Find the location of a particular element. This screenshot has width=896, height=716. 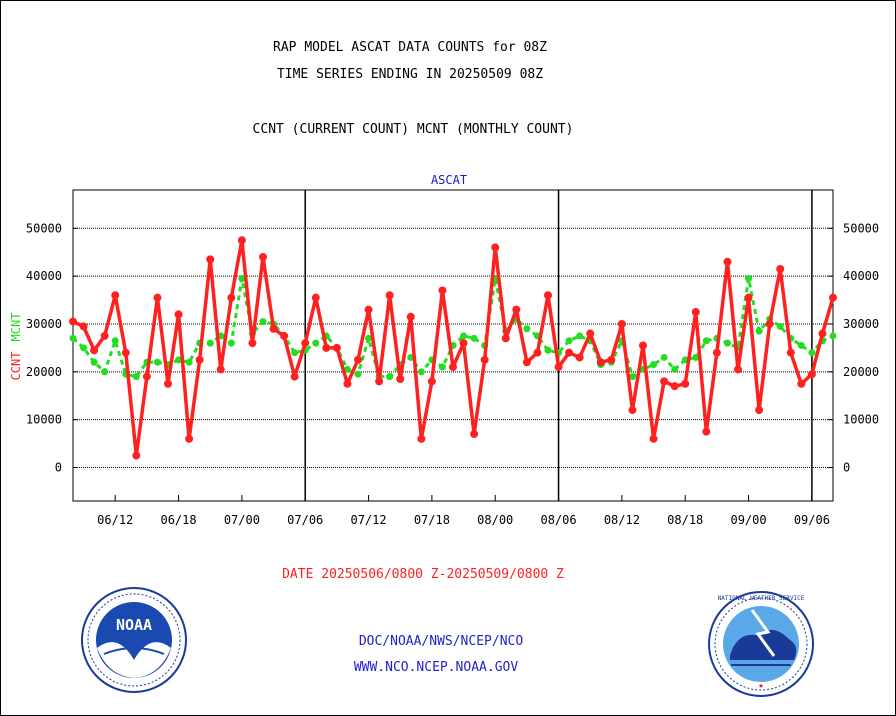

nws-logo: ★ NATIONAL WEATHER SERVICE is located at coordinates (761, 644).